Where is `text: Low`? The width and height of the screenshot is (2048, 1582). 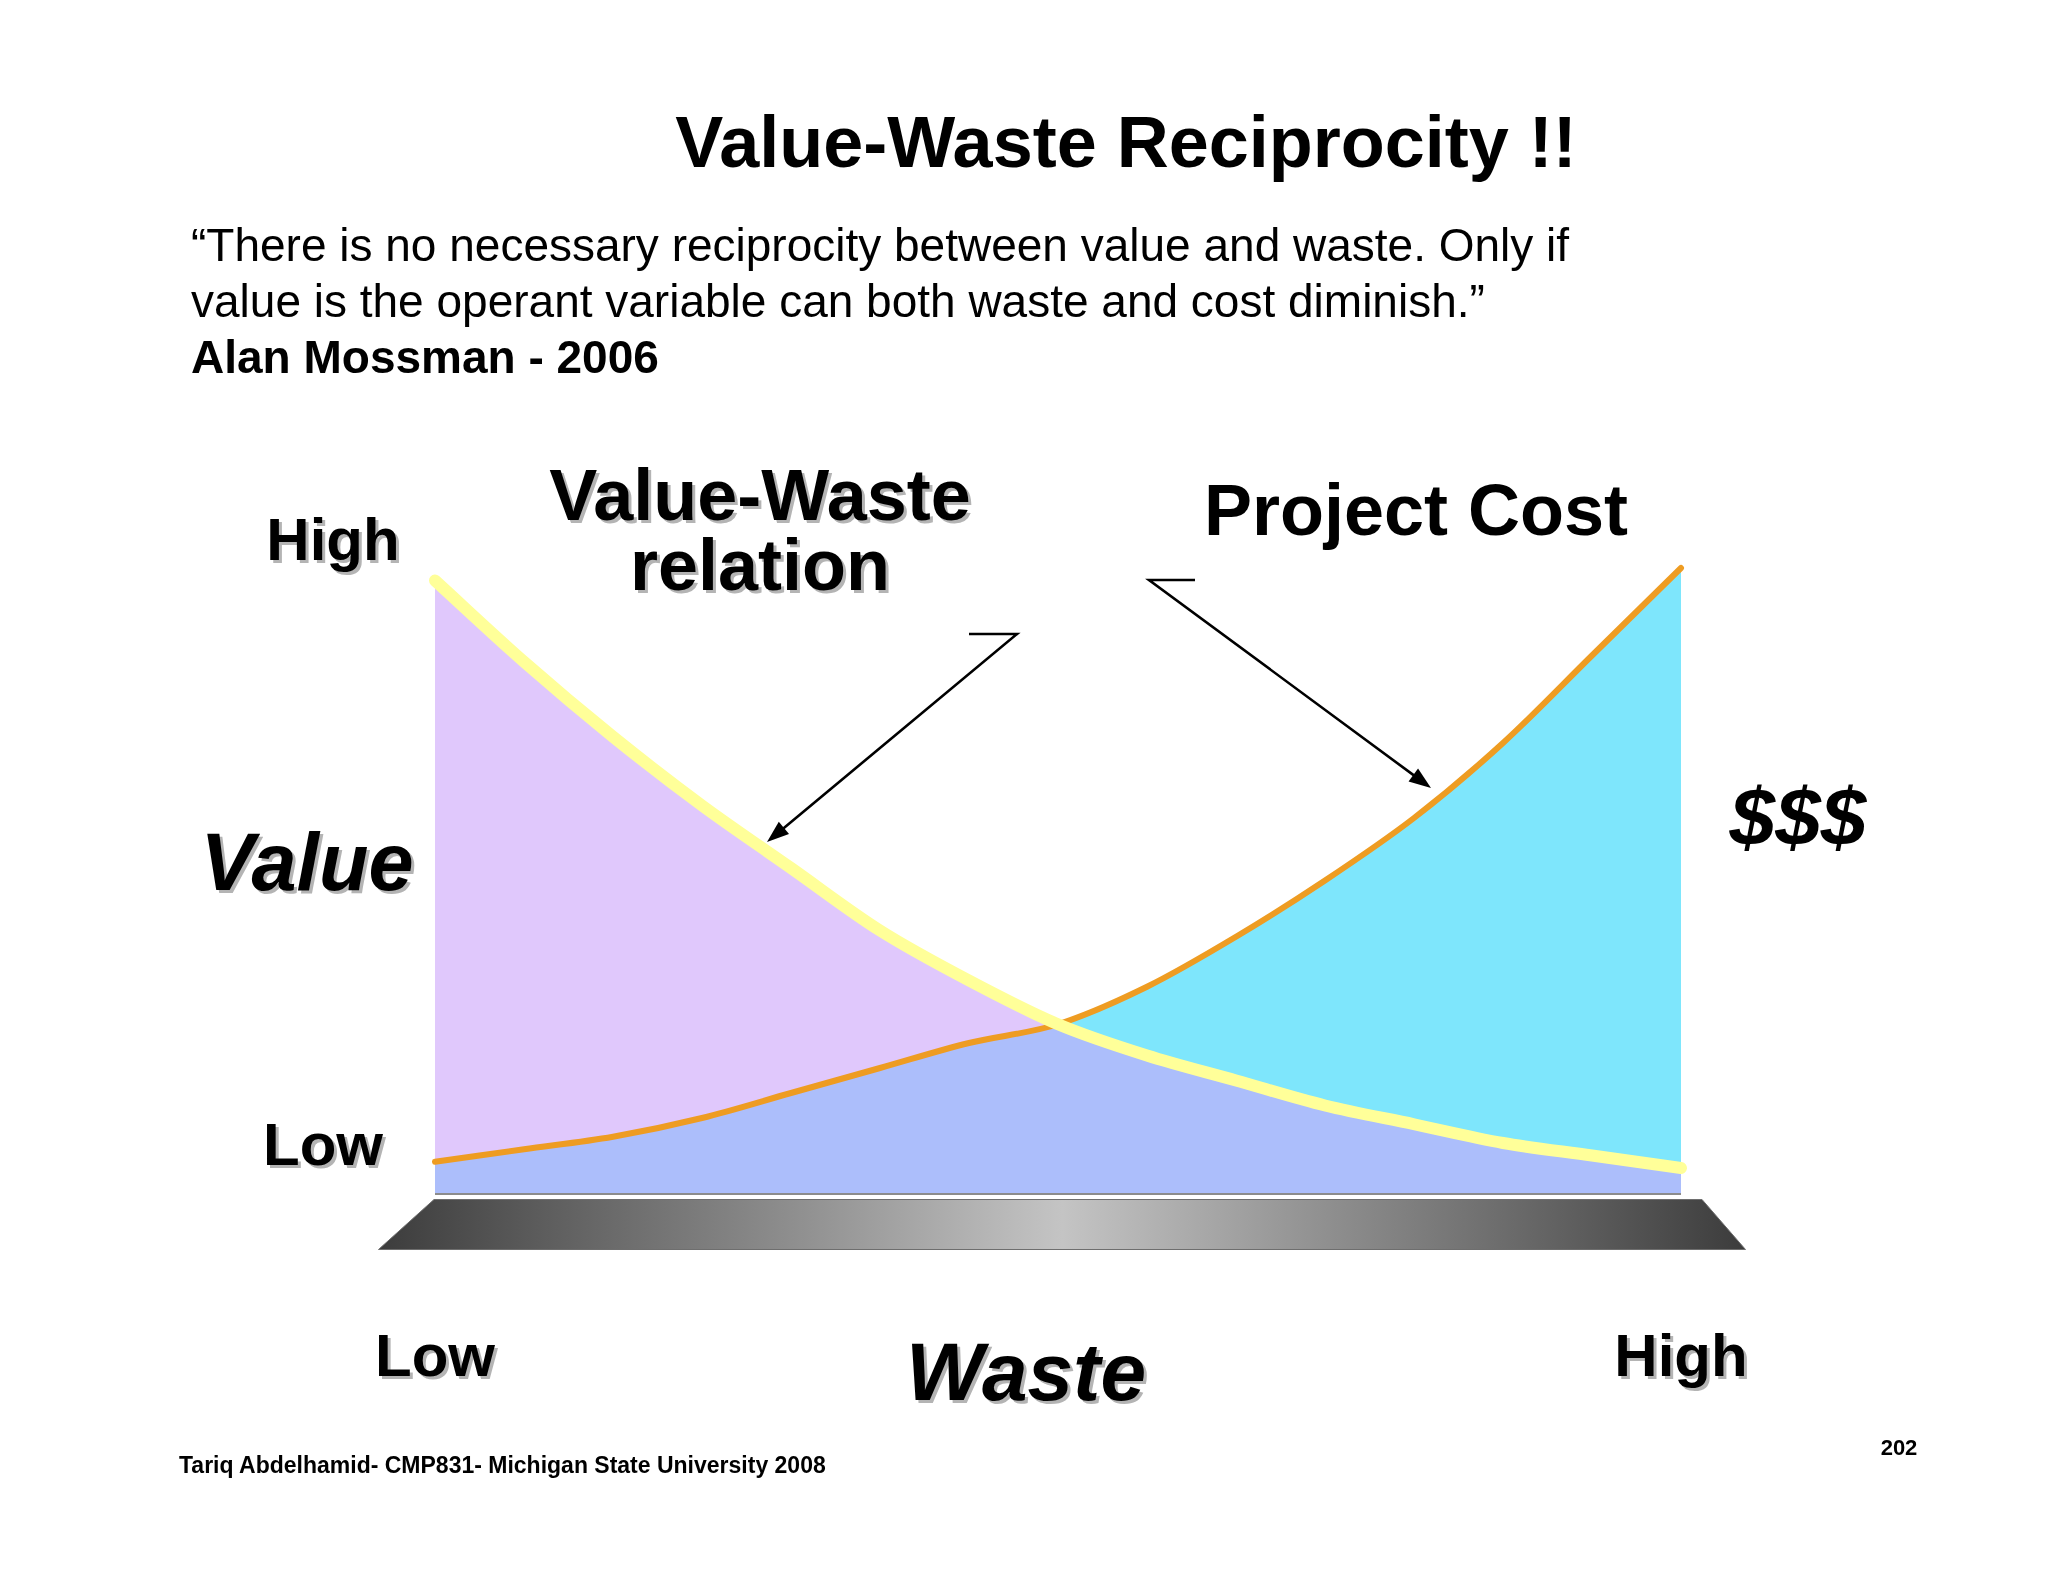 text: Low is located at coordinates (323, 1144).